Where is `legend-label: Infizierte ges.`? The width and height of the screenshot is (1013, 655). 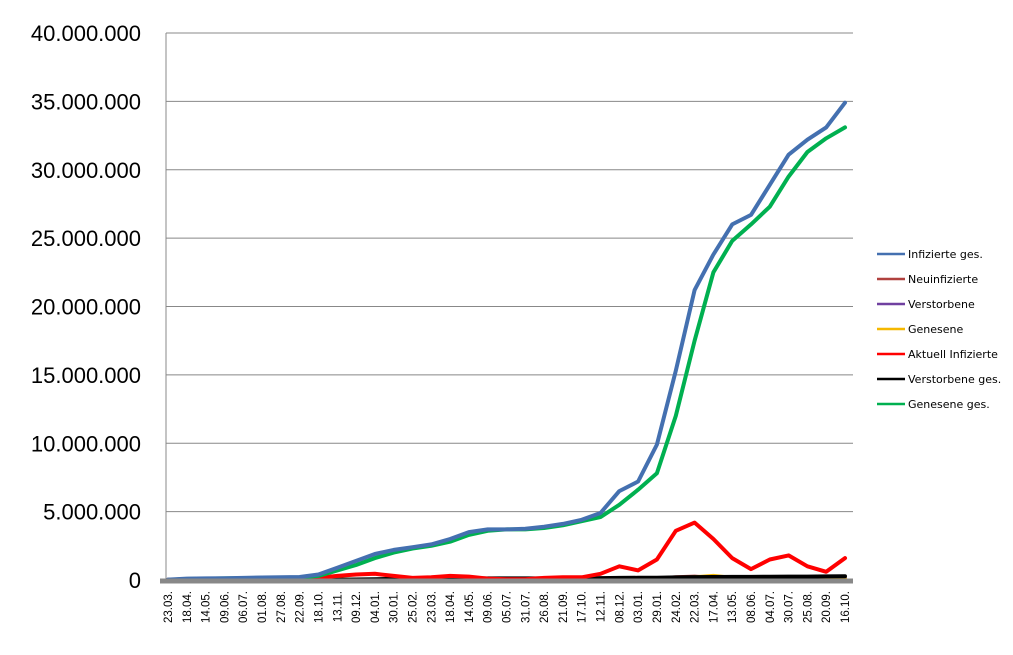 legend-label: Infizierte ges. is located at coordinates (945, 254).